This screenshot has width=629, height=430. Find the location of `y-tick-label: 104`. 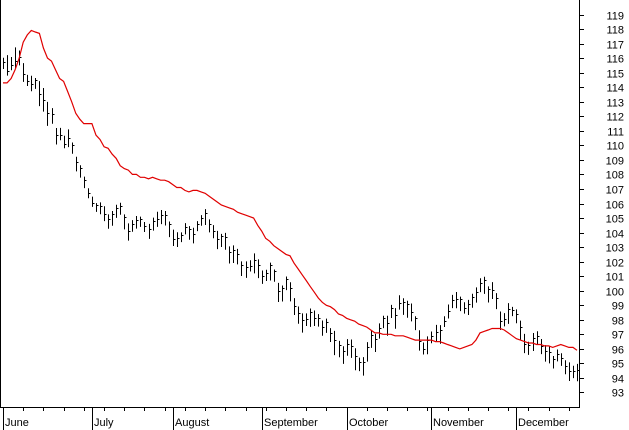

y-tick-label: 104 is located at coordinates (615, 235).